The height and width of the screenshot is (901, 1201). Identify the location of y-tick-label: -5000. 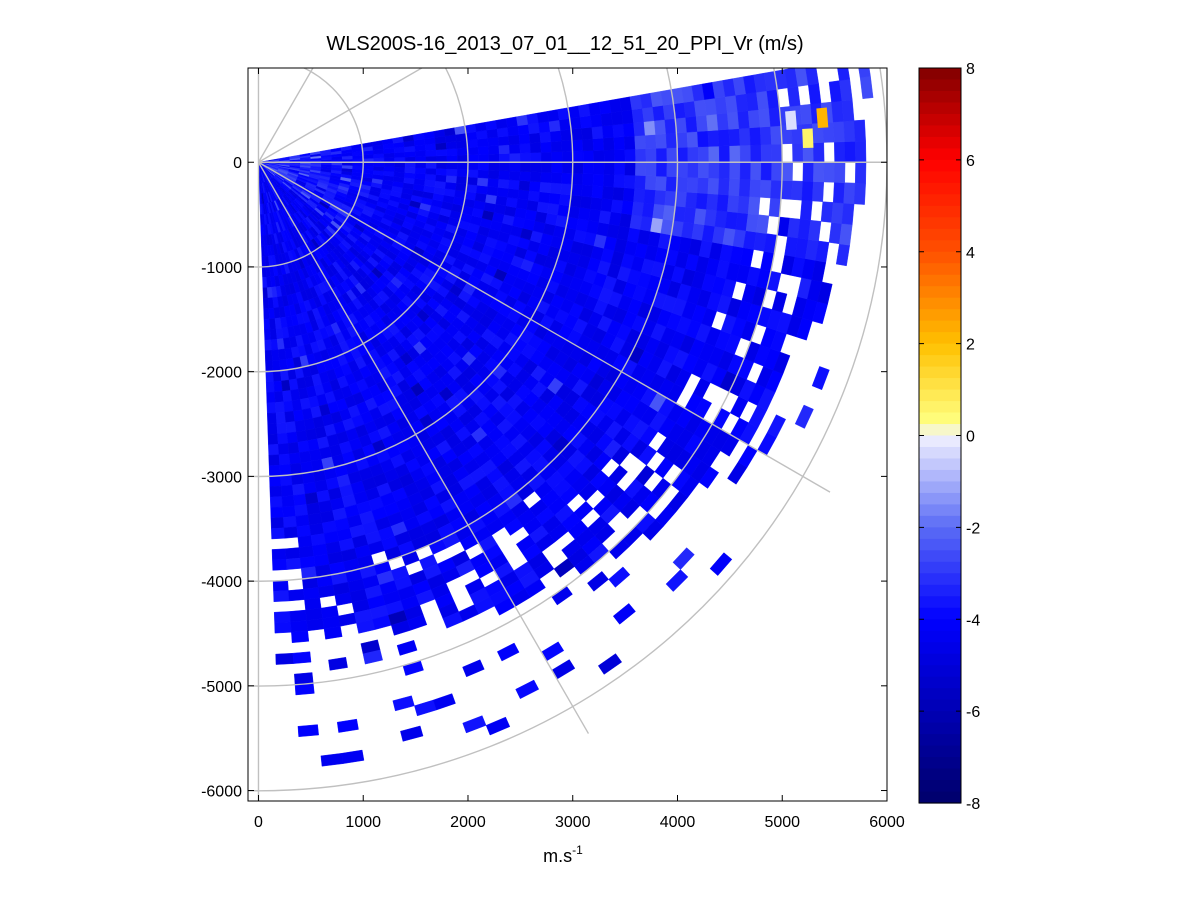
(221, 687).